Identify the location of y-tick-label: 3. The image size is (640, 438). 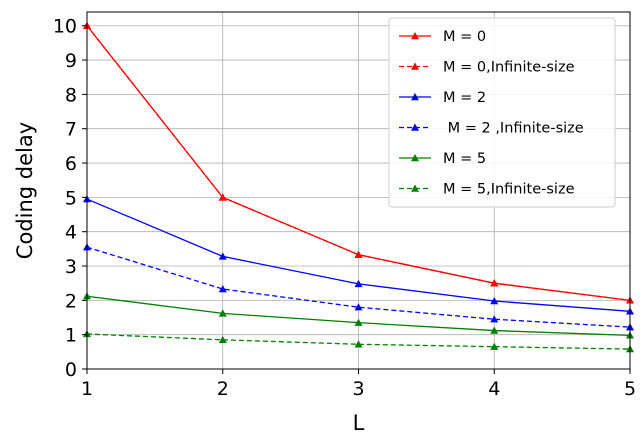
(71, 267).